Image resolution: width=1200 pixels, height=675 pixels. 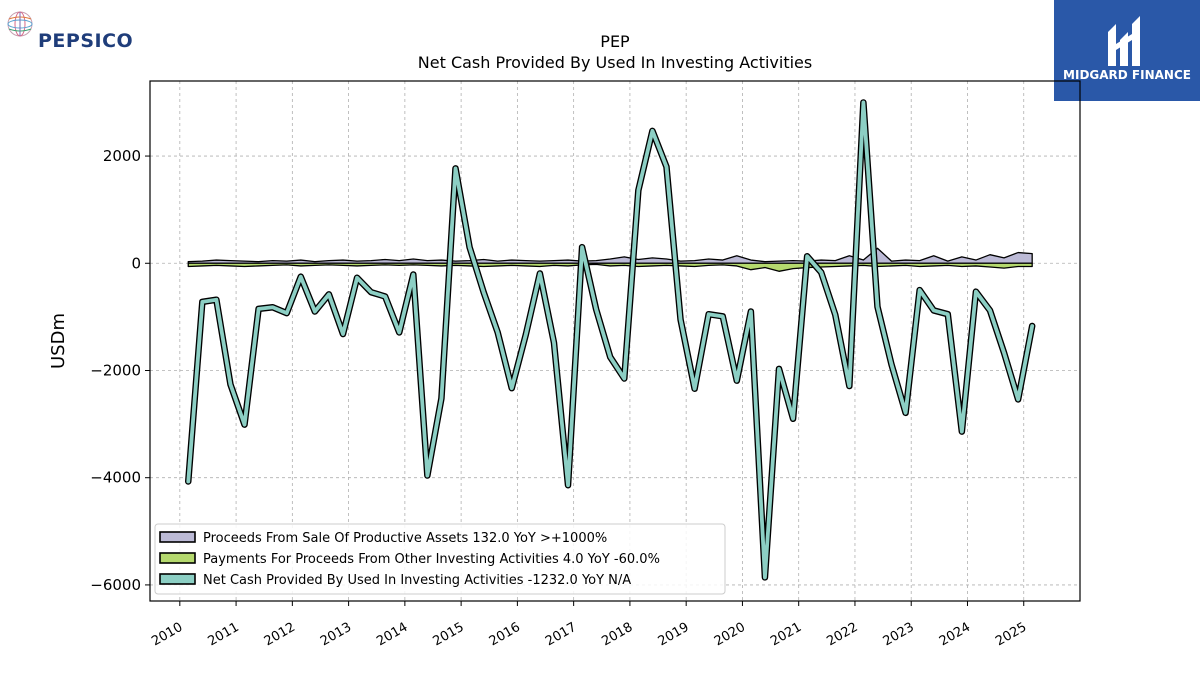 What do you see at coordinates (336, 635) in the screenshot?
I see `x-tick-label: 2013` at bounding box center [336, 635].